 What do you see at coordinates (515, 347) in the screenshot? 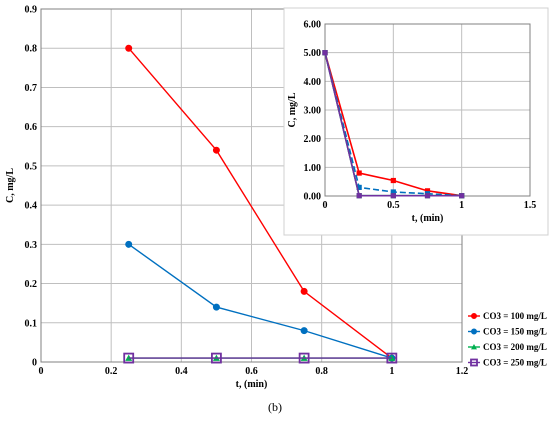
I see `legend-label: CO3 = 200 mg/L` at bounding box center [515, 347].